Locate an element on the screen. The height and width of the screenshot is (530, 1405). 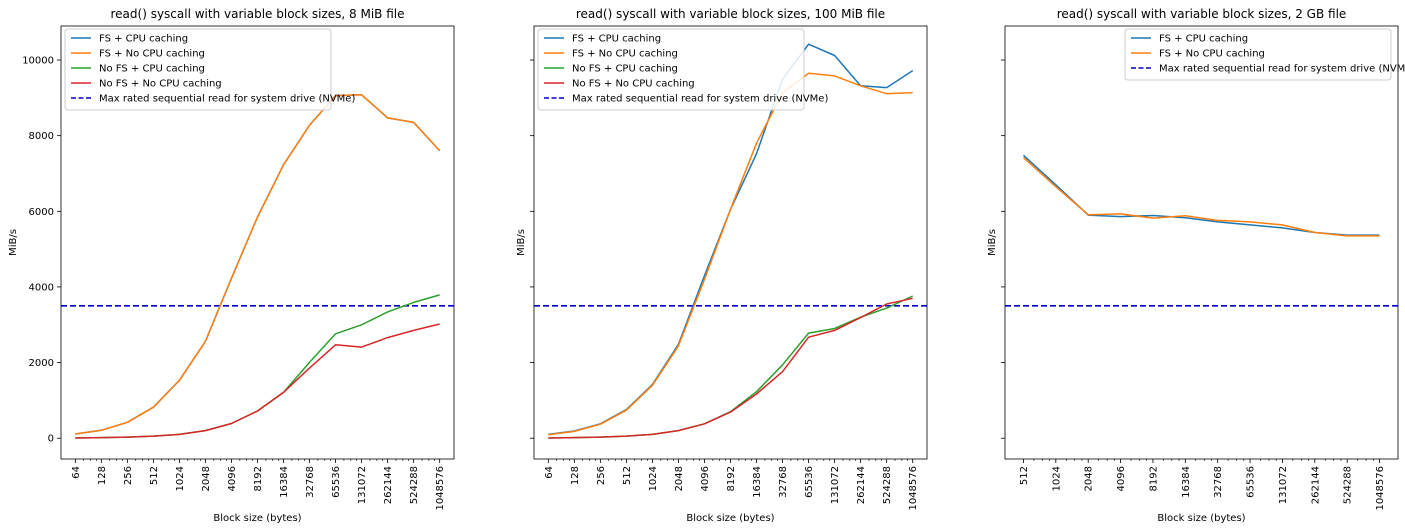
y-tick-label: 2000 is located at coordinates (41, 363).